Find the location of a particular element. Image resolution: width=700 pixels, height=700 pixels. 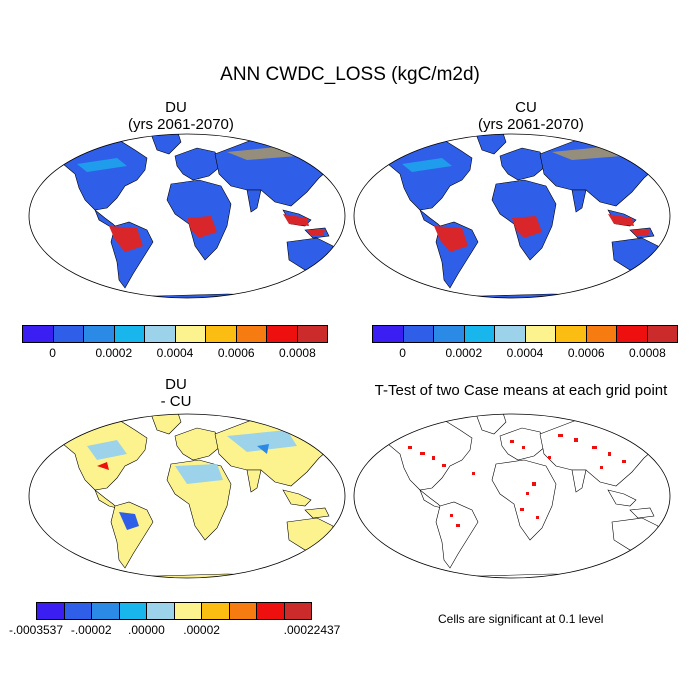

cu-colorbar-labels: 0 0.0002 0.0004 0.0006 0.0008 is located at coordinates (525, 354).